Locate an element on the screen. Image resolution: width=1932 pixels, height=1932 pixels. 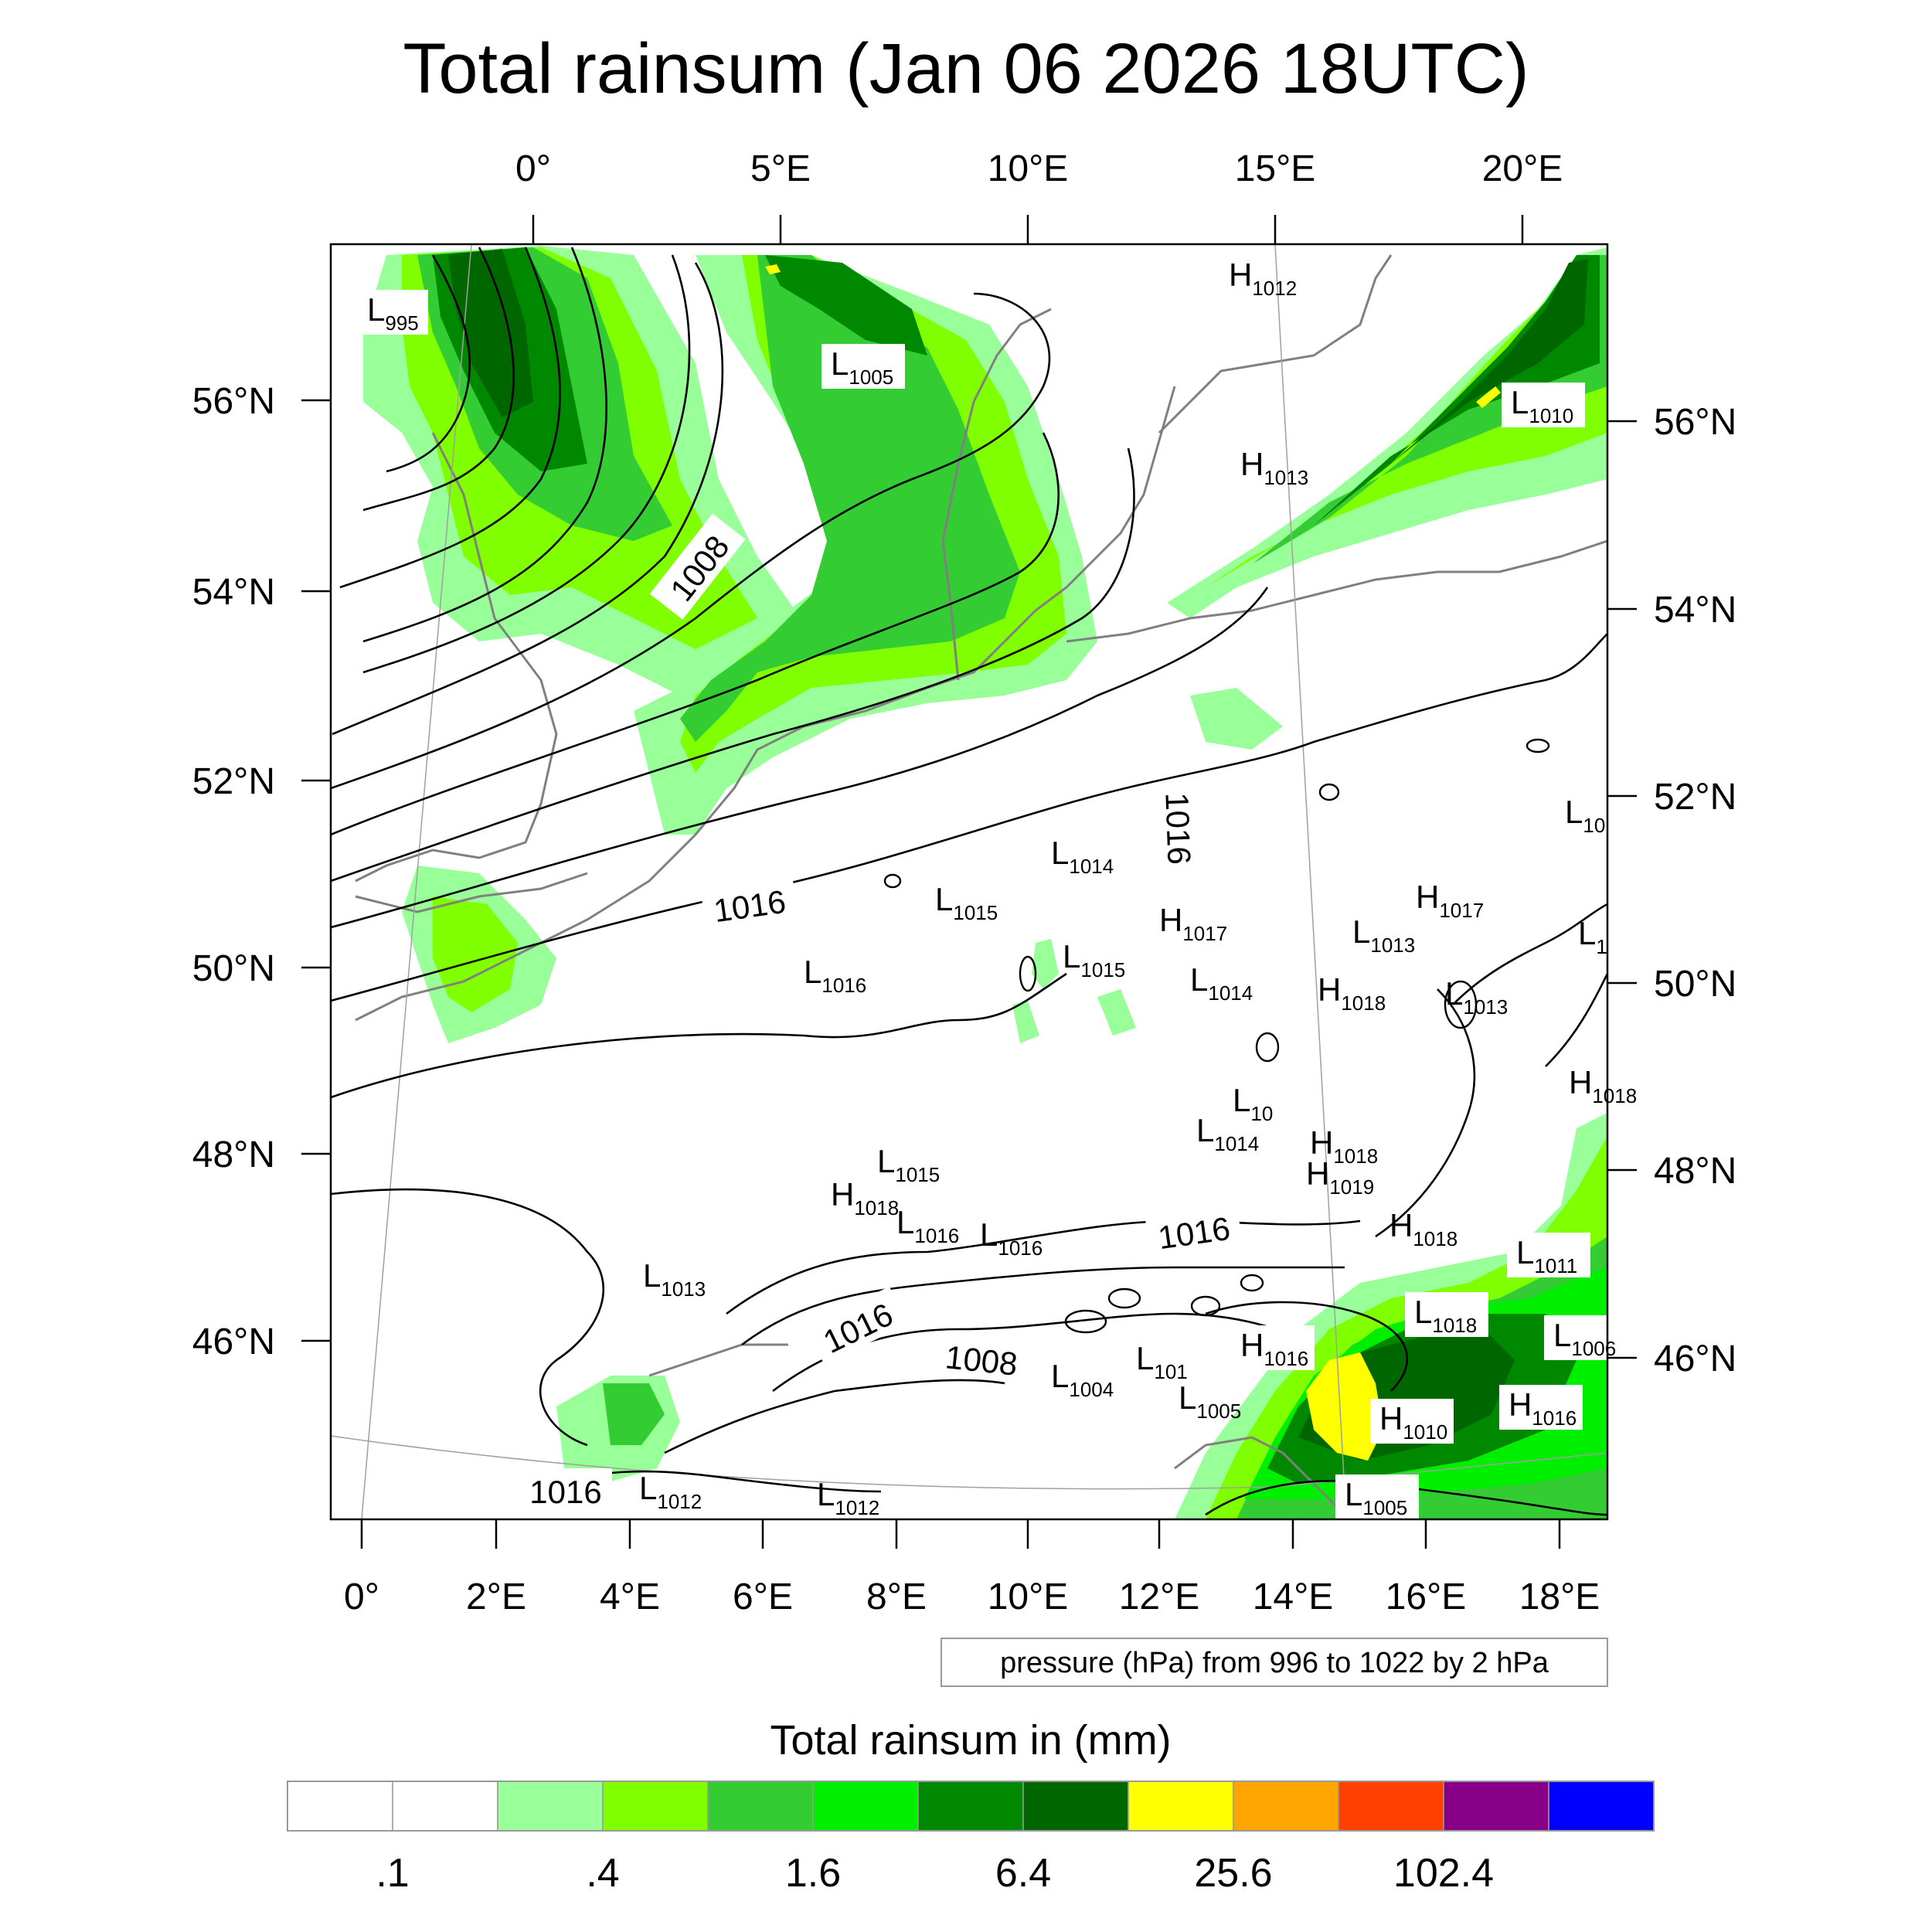
pressure-center-label: L1006 is located at coordinates (1585, 1339).